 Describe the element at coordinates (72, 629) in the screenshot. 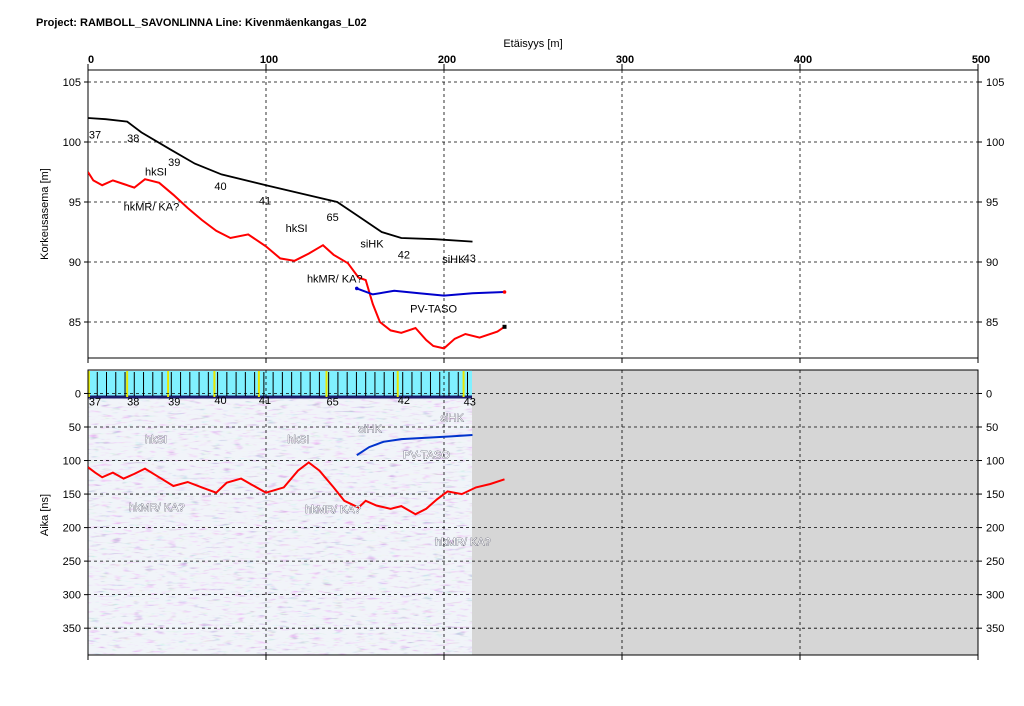

I see `y-tick-label: 350` at that location.